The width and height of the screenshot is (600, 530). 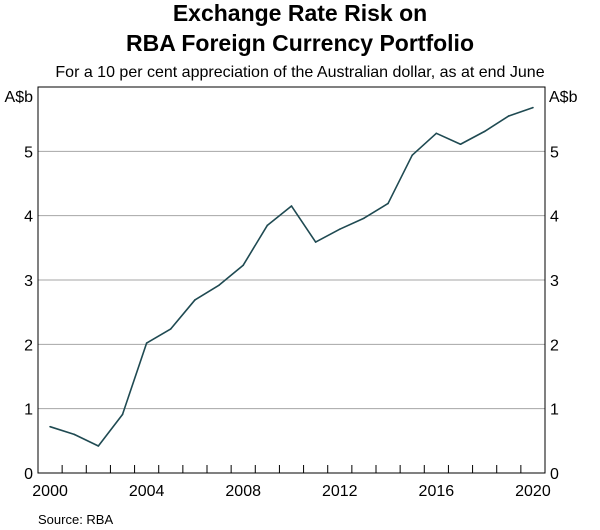 What do you see at coordinates (28, 217) in the screenshot?
I see `y-tick-label-left: 4` at bounding box center [28, 217].